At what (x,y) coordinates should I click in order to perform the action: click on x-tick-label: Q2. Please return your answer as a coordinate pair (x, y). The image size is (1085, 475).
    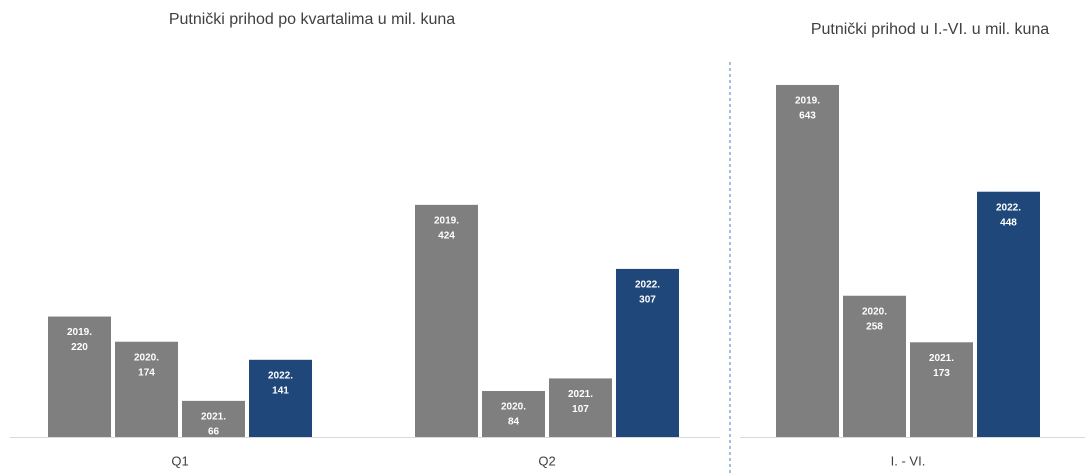
    Looking at the image, I should click on (546, 460).